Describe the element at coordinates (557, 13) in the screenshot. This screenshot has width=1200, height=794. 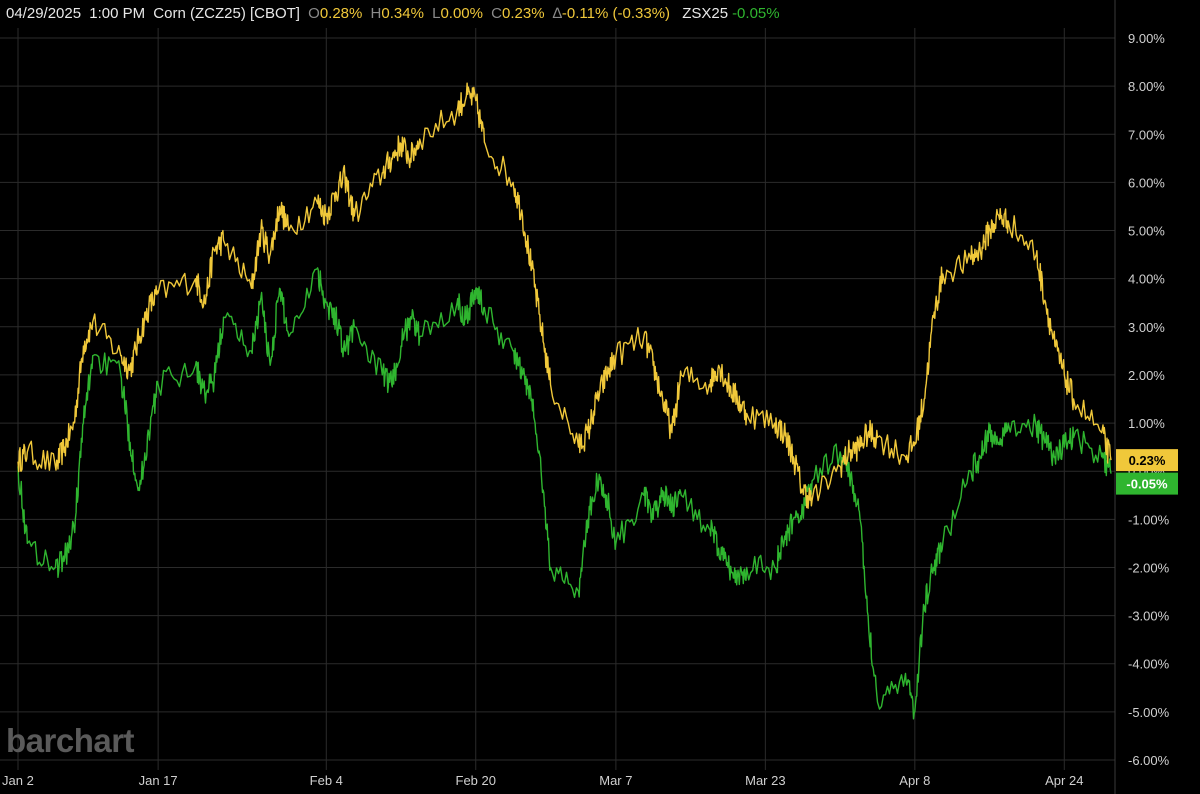
I see `change-key: ∆` at that location.